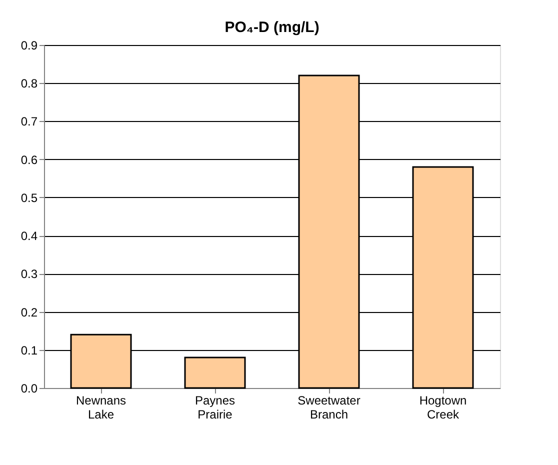 Image resolution: width=558 pixels, height=465 pixels. Describe the element at coordinates (29, 159) in the screenshot. I see `y-tick-label: 0.6` at that location.